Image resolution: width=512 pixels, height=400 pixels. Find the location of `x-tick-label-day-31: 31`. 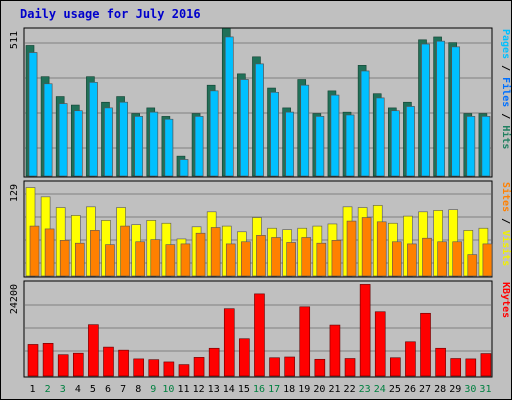

x-tick-label-day-31: 31 is located at coordinates (485, 389).